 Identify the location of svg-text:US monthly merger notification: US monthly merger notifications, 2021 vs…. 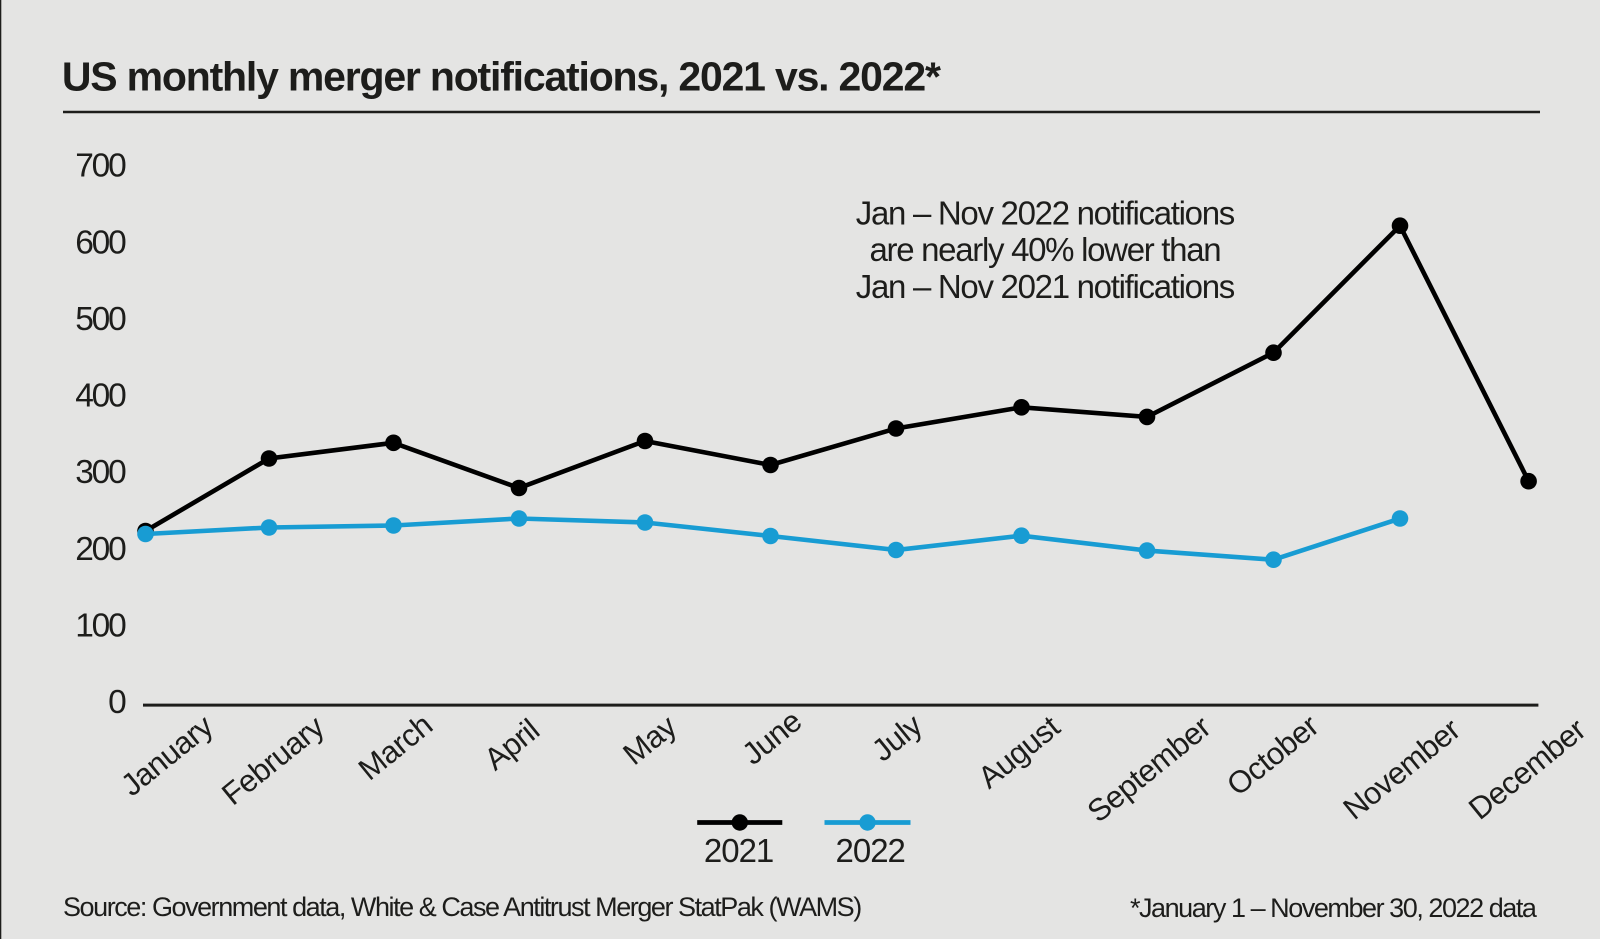
(501, 77).